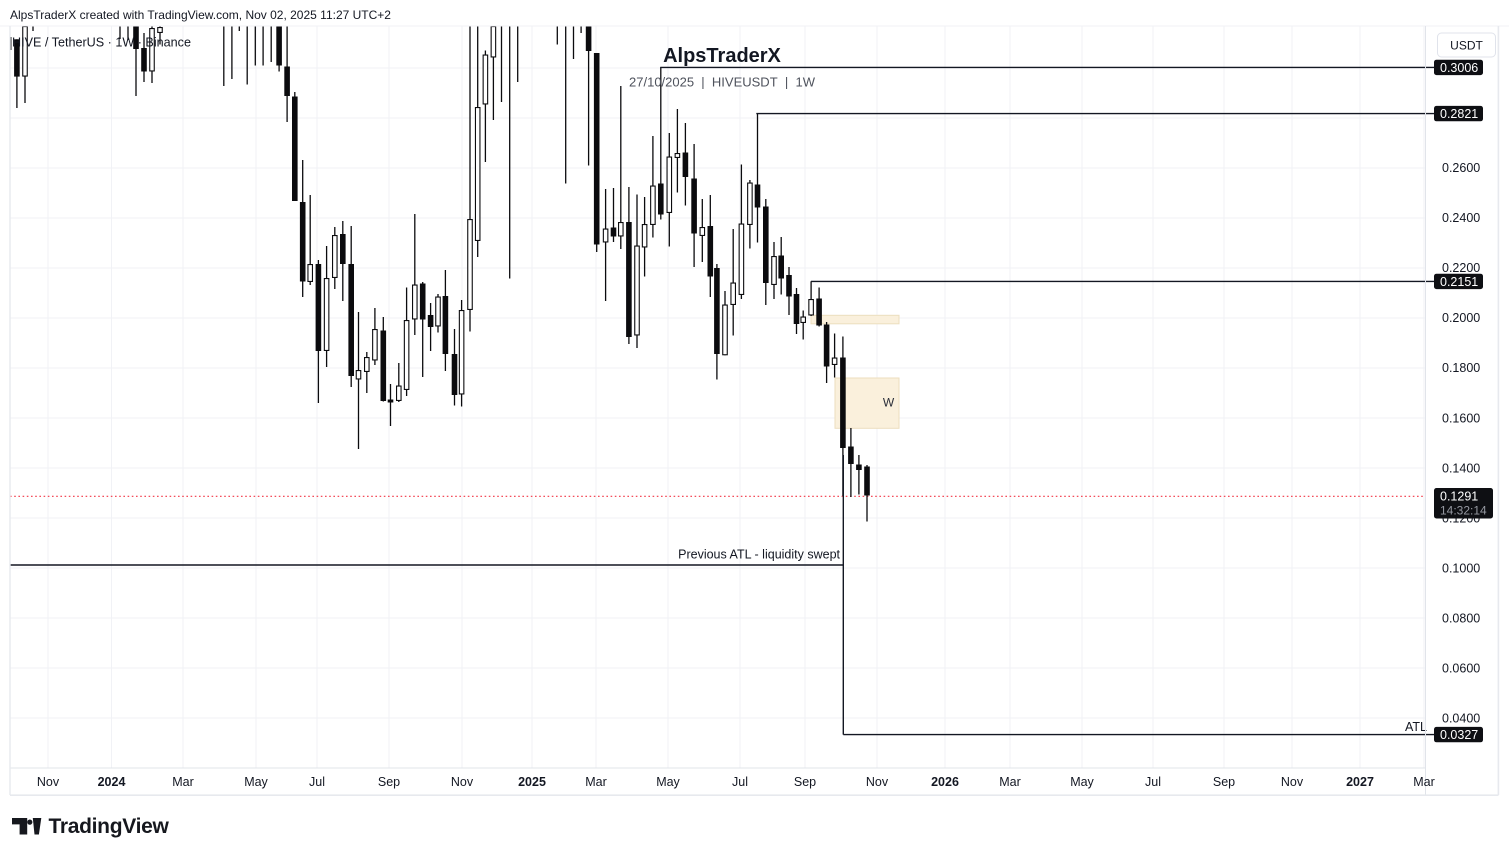  What do you see at coordinates (112, 782) in the screenshot?
I see `svg-text: 2024` at bounding box center [112, 782].